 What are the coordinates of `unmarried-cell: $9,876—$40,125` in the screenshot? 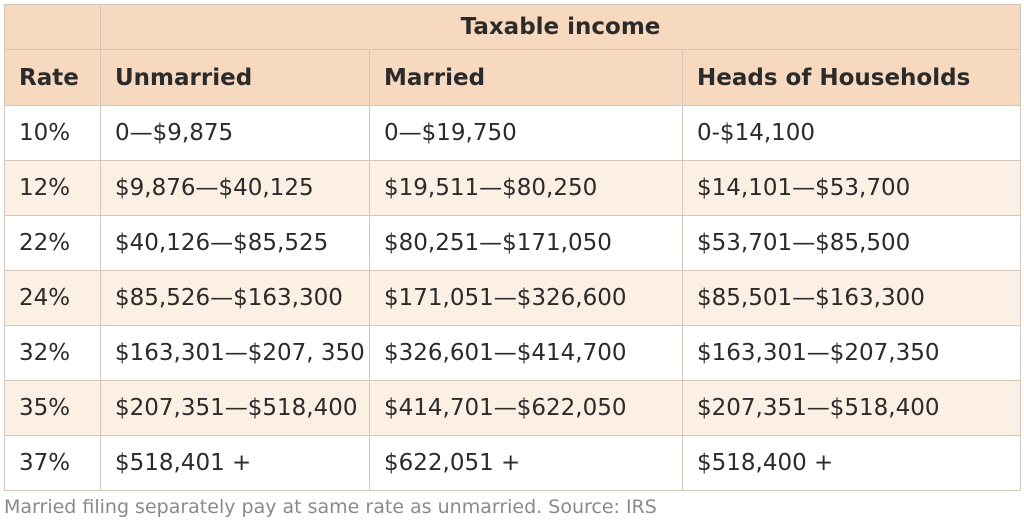 It's located at (235, 188).